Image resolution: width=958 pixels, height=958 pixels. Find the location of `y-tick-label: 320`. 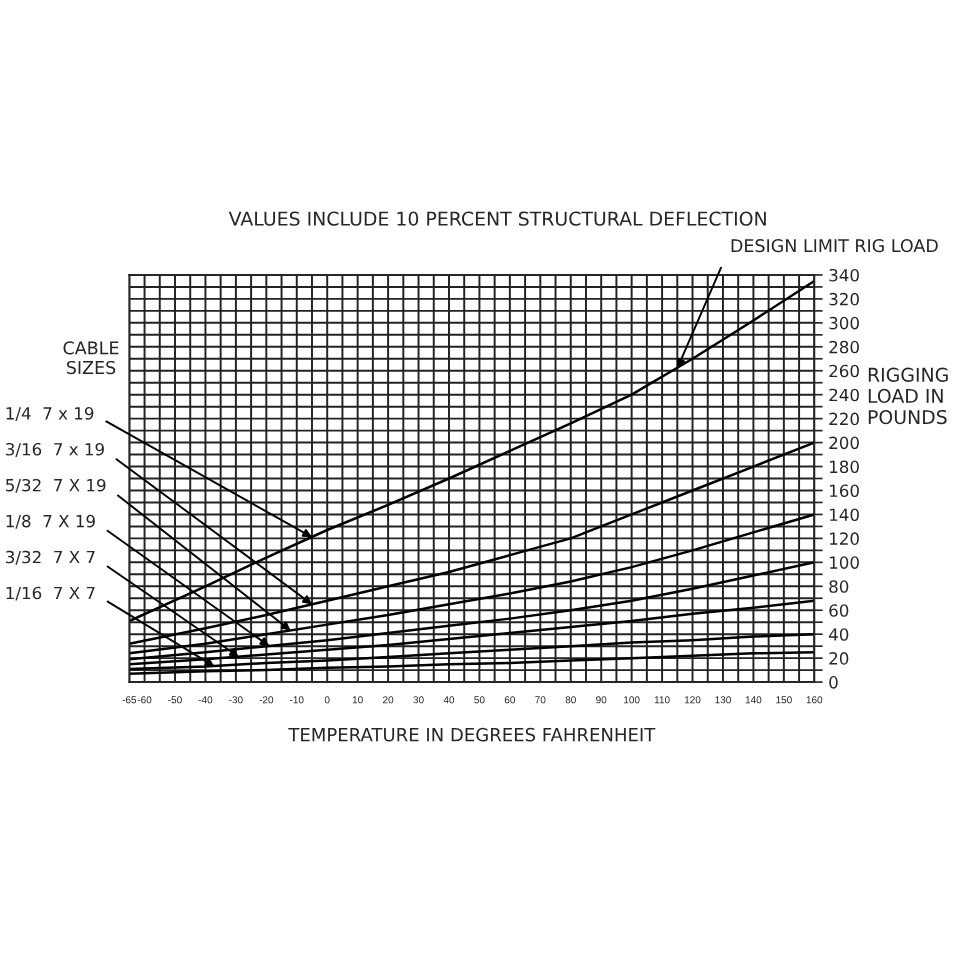

y-tick-label: 320 is located at coordinates (844, 299).